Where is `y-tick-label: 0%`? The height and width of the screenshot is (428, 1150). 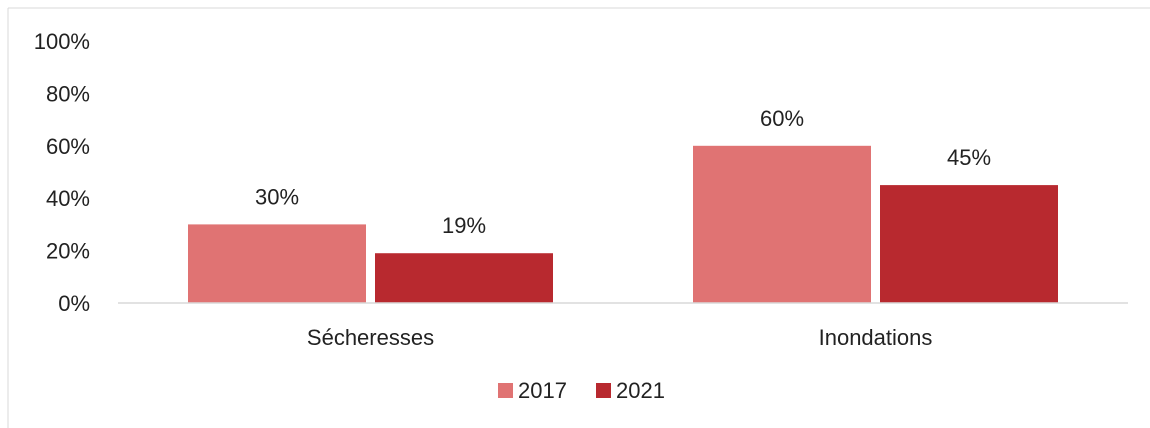 y-tick-label: 0% is located at coordinates (74, 303).